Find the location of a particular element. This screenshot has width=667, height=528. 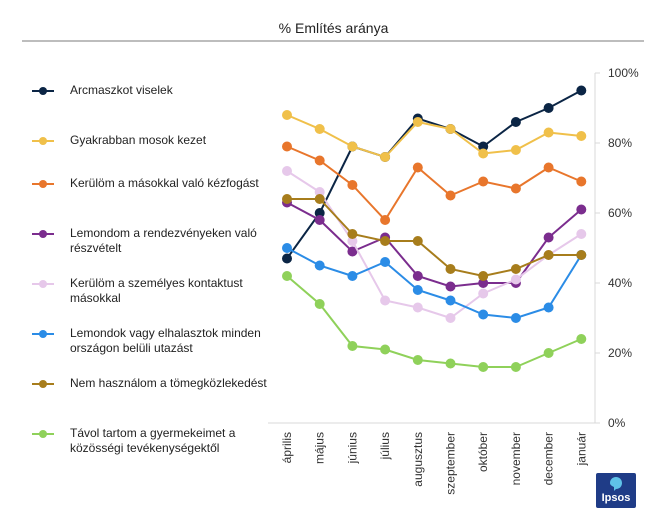

x-tick-label: június is located at coordinates (352, 448).